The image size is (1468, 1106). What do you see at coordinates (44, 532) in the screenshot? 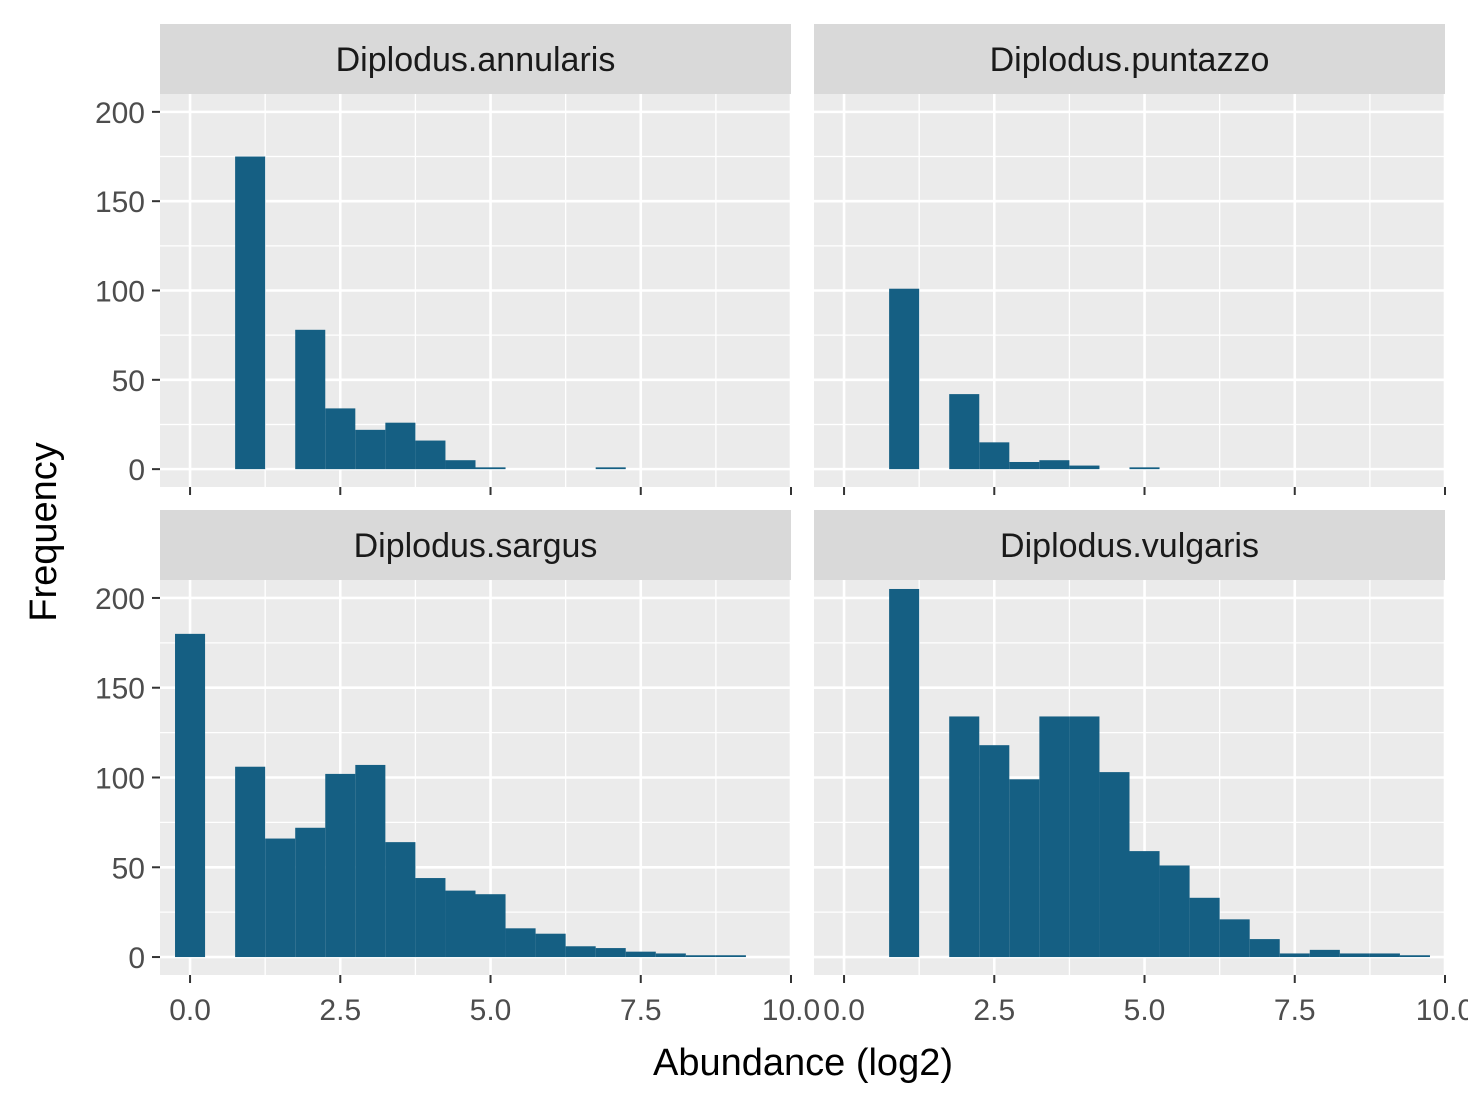
I see `y-axis-title: Frequency` at bounding box center [44, 532].